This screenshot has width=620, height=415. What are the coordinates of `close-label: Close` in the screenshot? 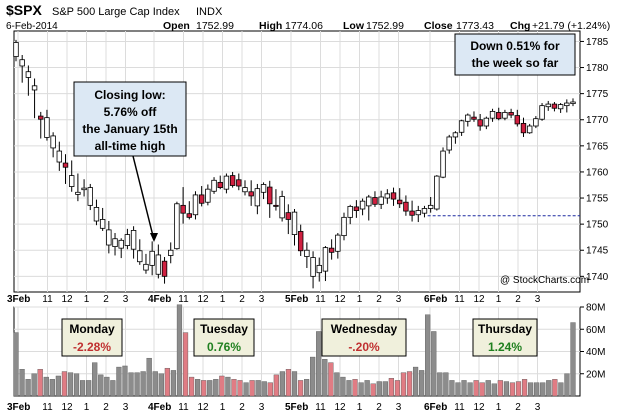 It's located at (438, 26).